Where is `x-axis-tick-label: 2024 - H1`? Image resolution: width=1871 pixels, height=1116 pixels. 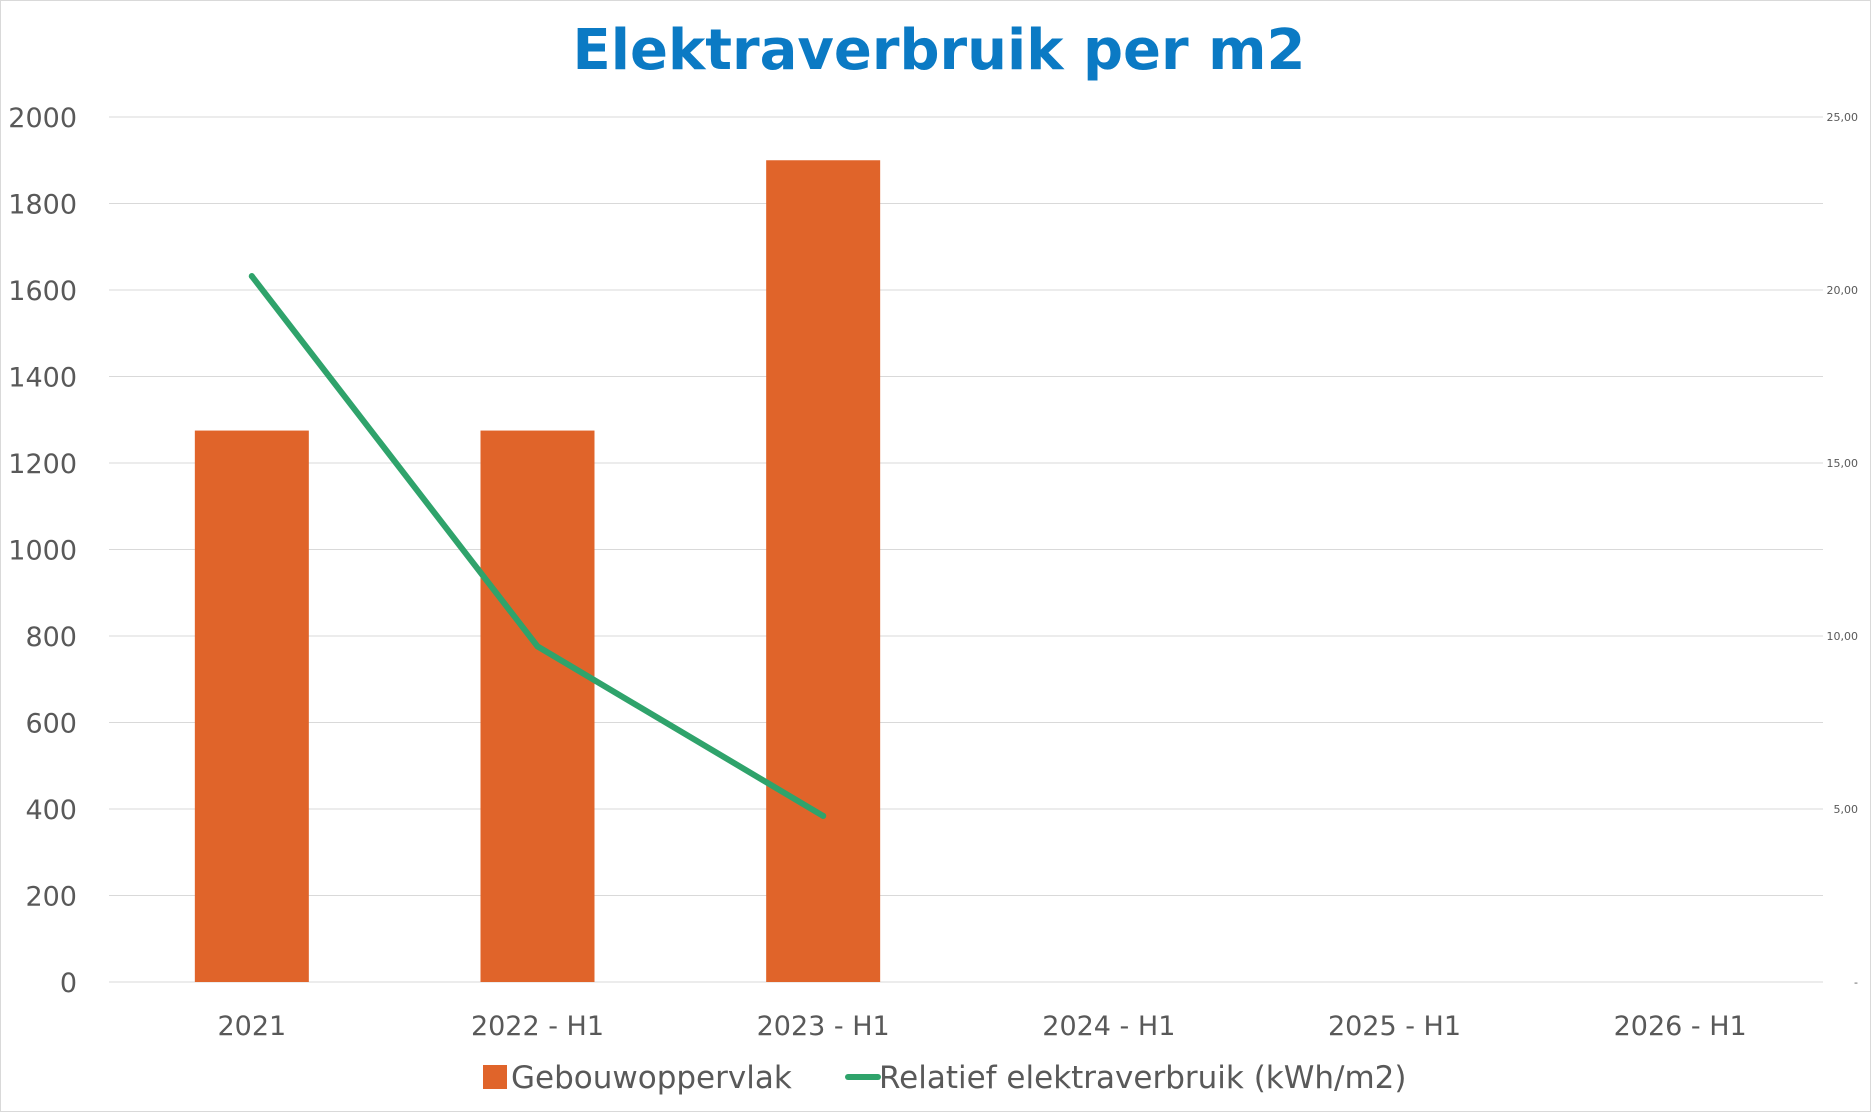
x-axis-tick-label: 2024 - H1 is located at coordinates (1108, 1026).